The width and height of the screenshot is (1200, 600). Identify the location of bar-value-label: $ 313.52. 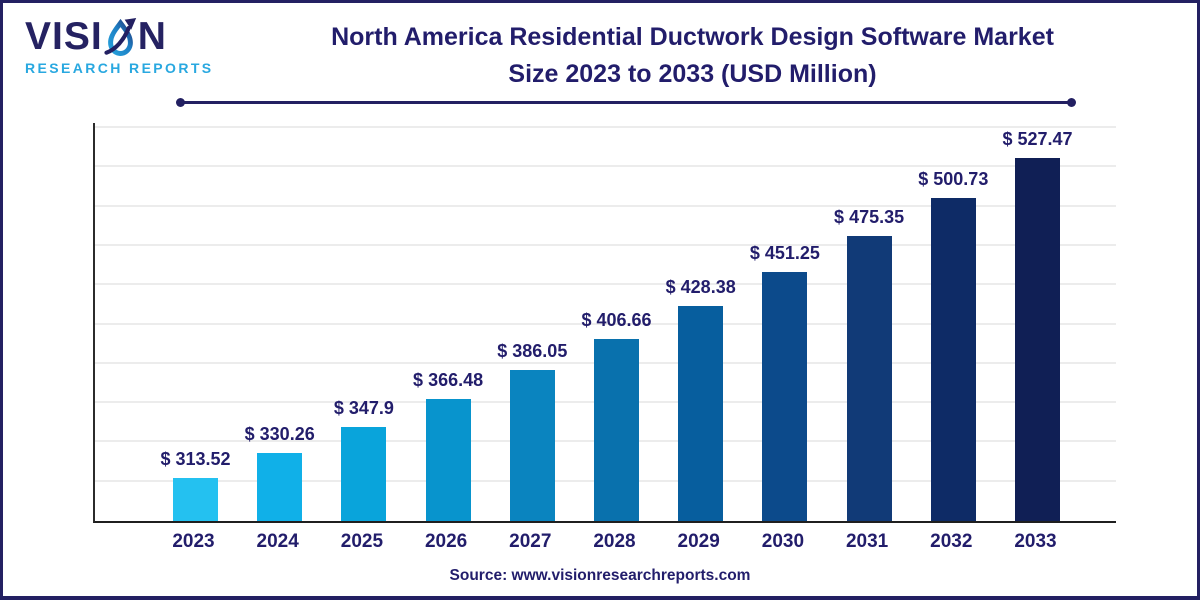
(195, 459).